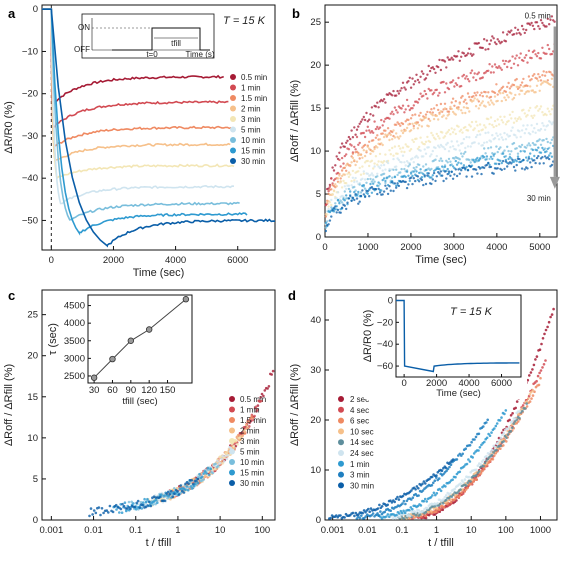  Describe the element at coordinates (232, 462) in the screenshot. I see `c-legend-marker` at that location.